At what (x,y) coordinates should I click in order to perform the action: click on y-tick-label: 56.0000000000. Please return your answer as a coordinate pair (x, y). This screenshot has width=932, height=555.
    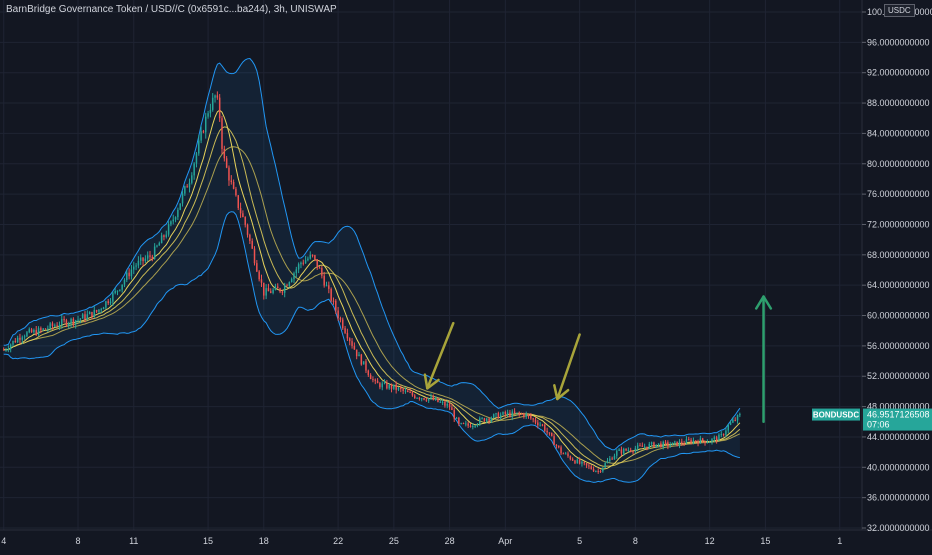
    Looking at the image, I should click on (898, 346).